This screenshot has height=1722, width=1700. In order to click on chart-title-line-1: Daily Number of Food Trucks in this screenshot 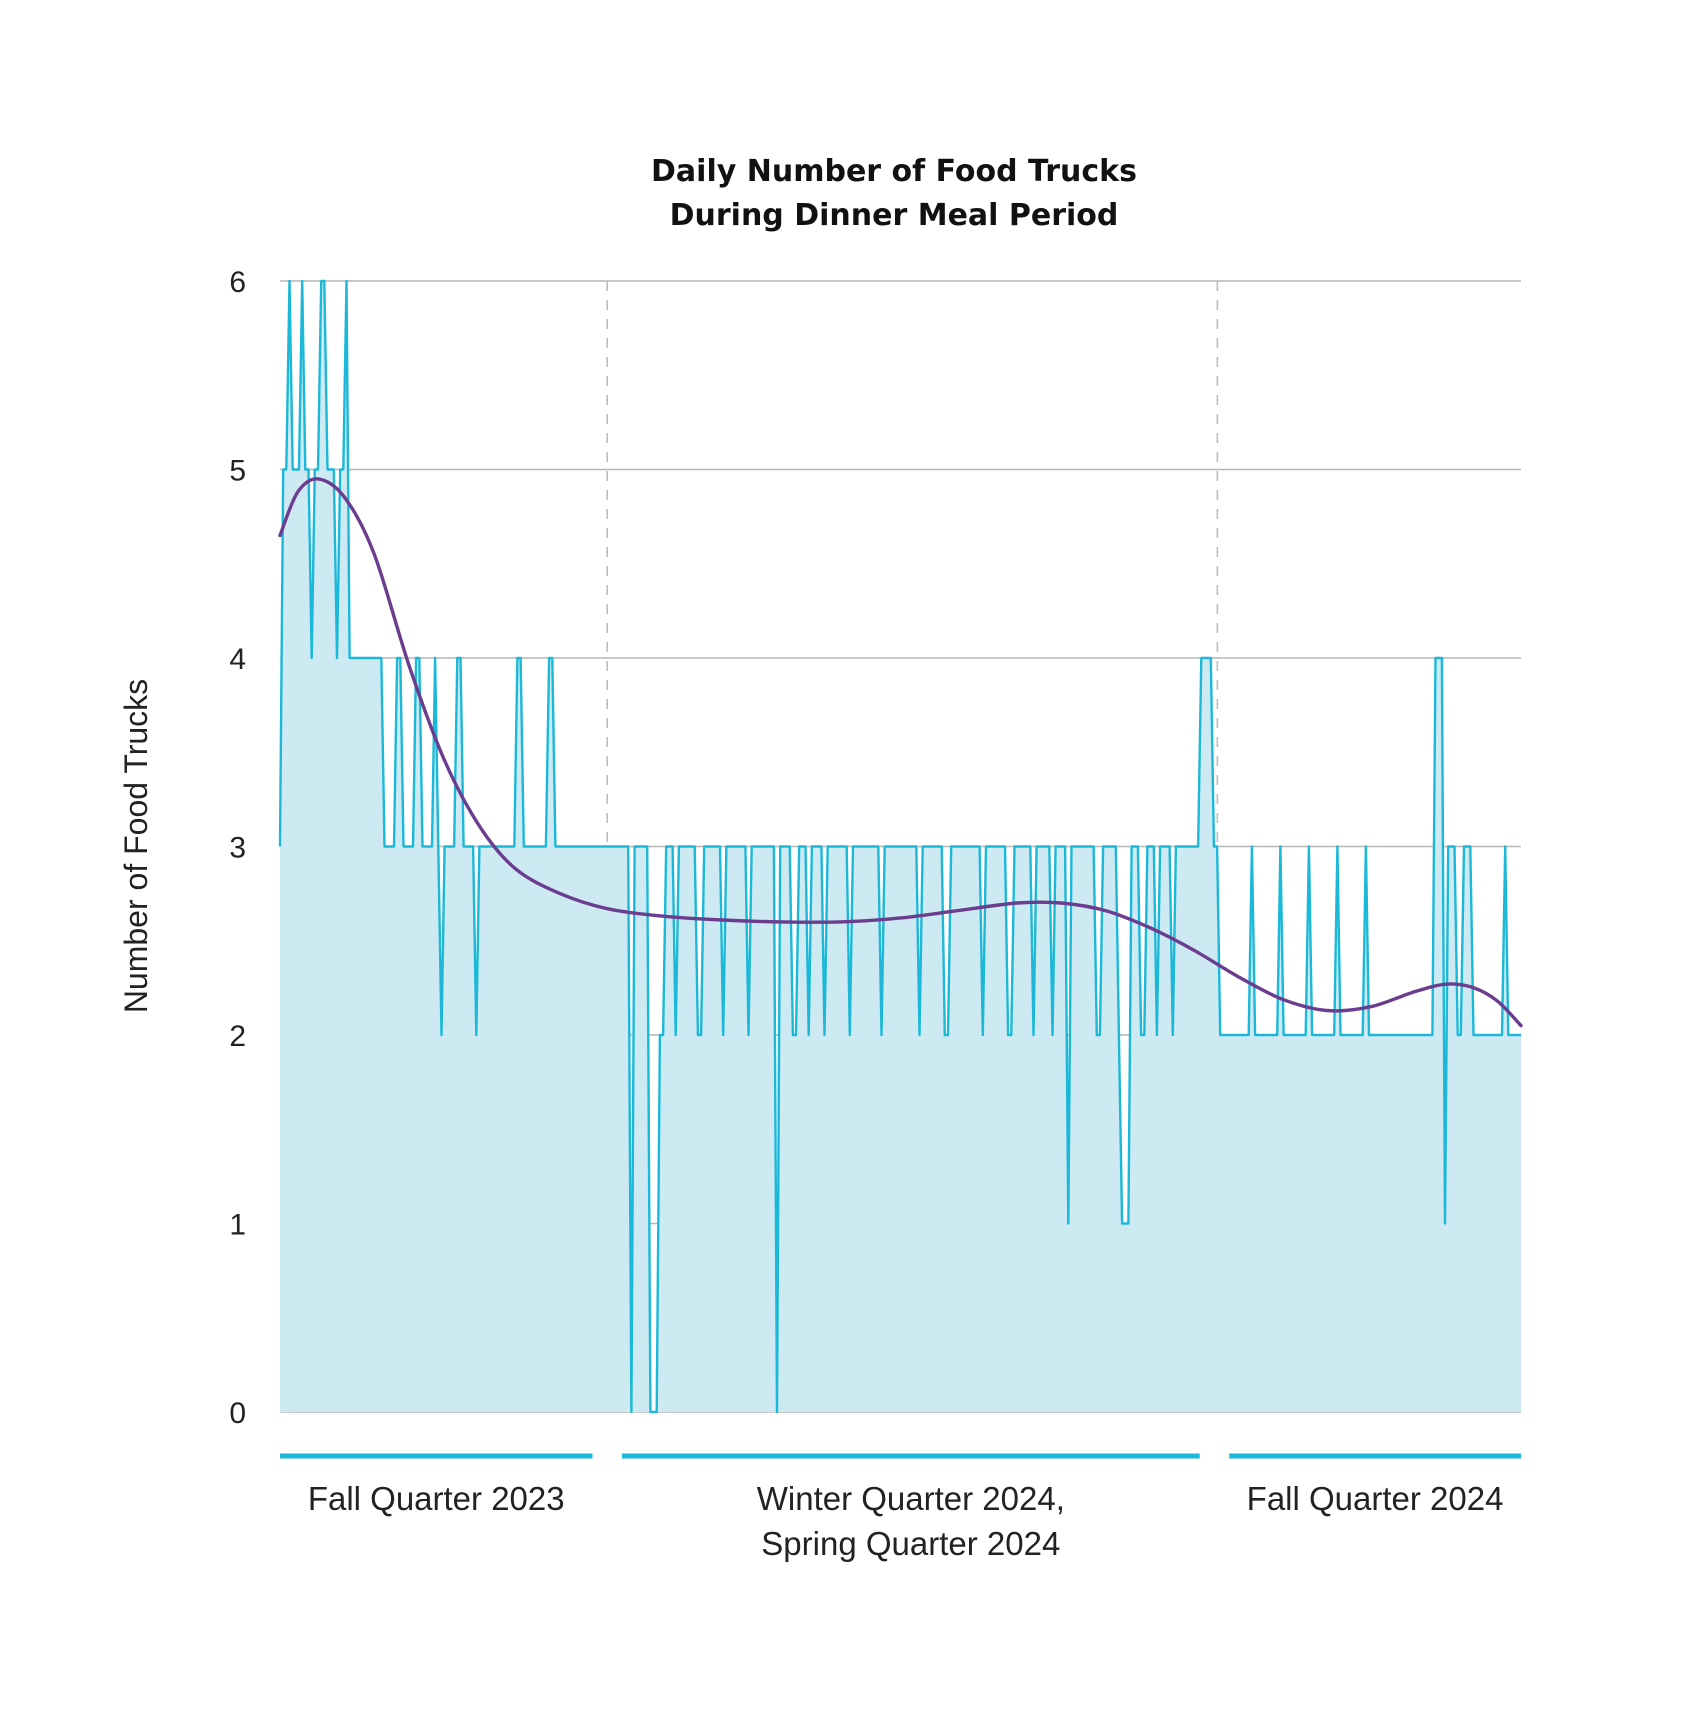, I will do `click(894, 171)`.